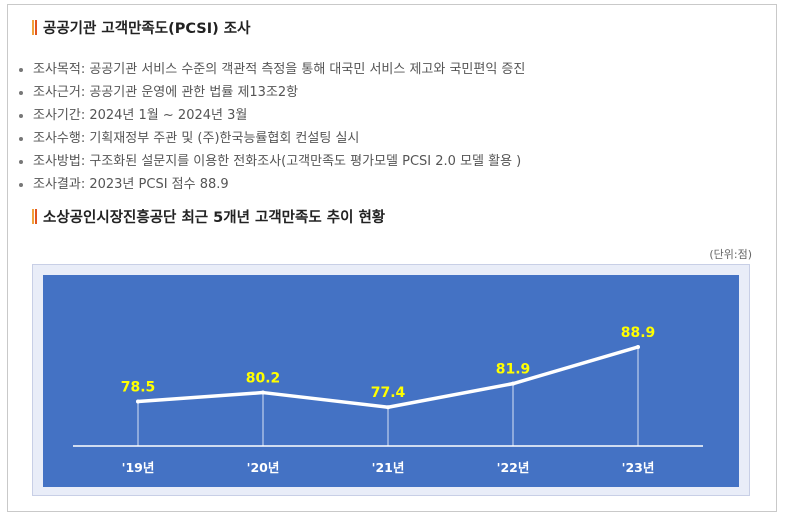  I want to click on x-tick-label: '21년, so click(388, 467).